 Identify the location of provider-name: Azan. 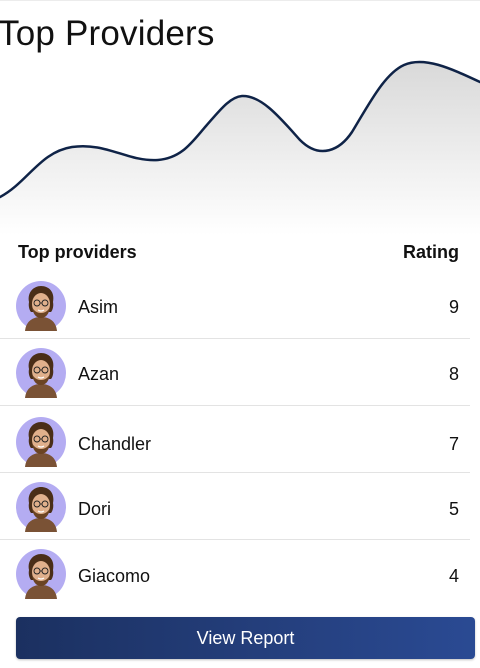
(99, 374).